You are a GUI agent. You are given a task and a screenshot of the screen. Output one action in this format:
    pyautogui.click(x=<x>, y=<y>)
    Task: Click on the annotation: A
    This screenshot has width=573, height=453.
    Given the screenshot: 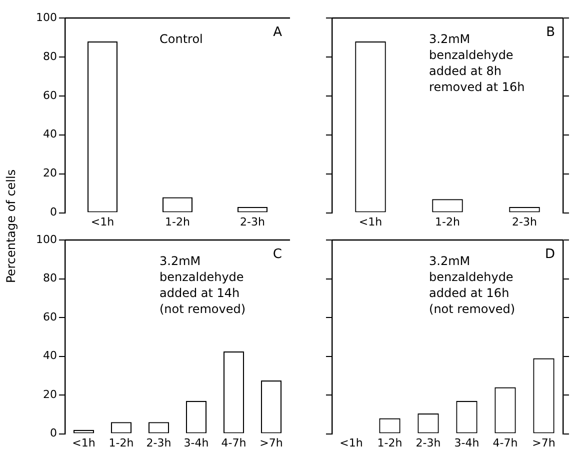 What is the action you would take?
    pyautogui.click(x=277, y=32)
    